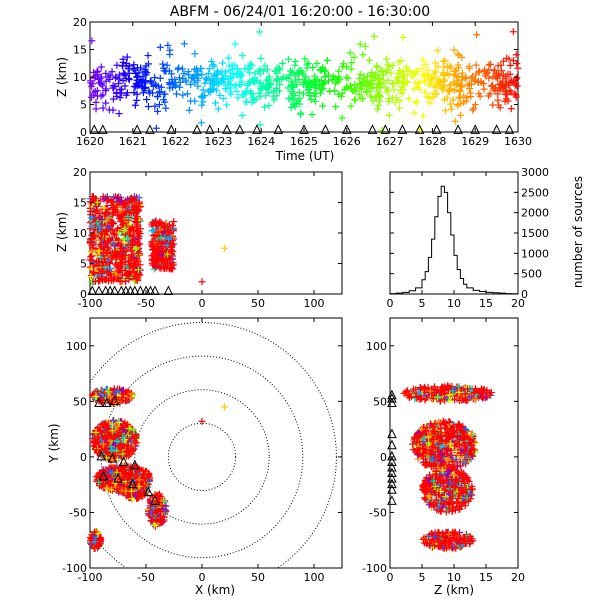 This screenshot has height=604, width=600. I want to click on z-tick-label: 15, so click(486, 577).